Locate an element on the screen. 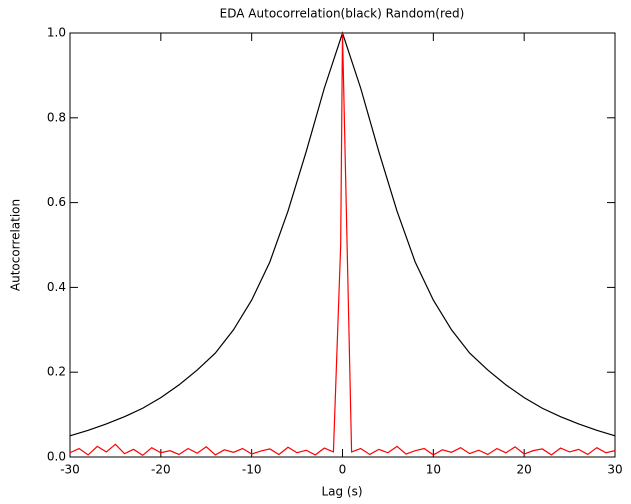 Image resolution: width=631 pixels, height=504 pixels. x-tick-label: -20 is located at coordinates (161, 470).